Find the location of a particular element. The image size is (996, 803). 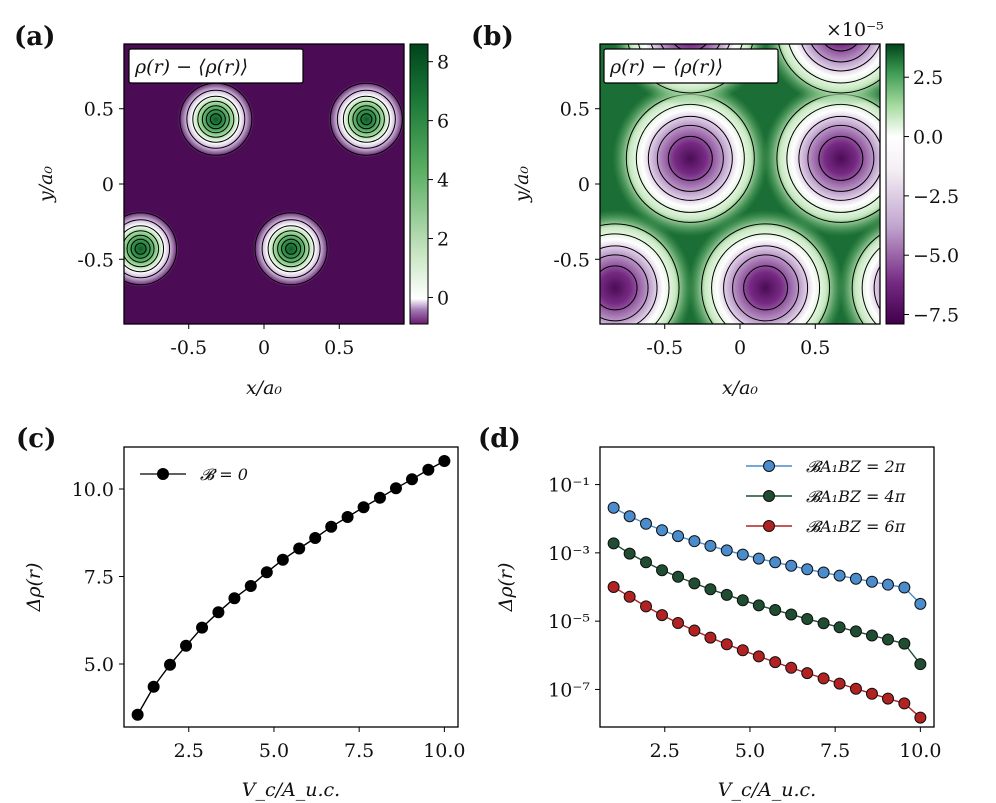

y-tick-label: 10⁻⁵ is located at coordinates (569, 622).